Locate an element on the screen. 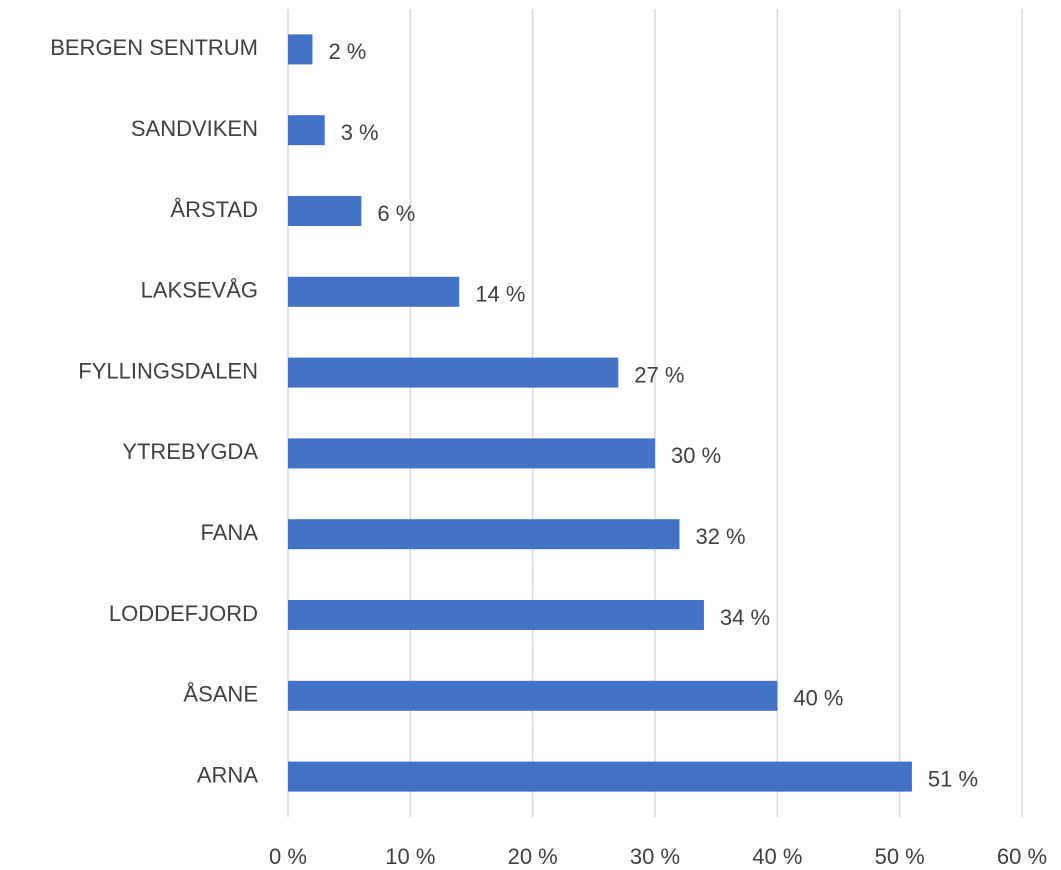  y-tick-label: LAKSEVÅG is located at coordinates (199, 290).